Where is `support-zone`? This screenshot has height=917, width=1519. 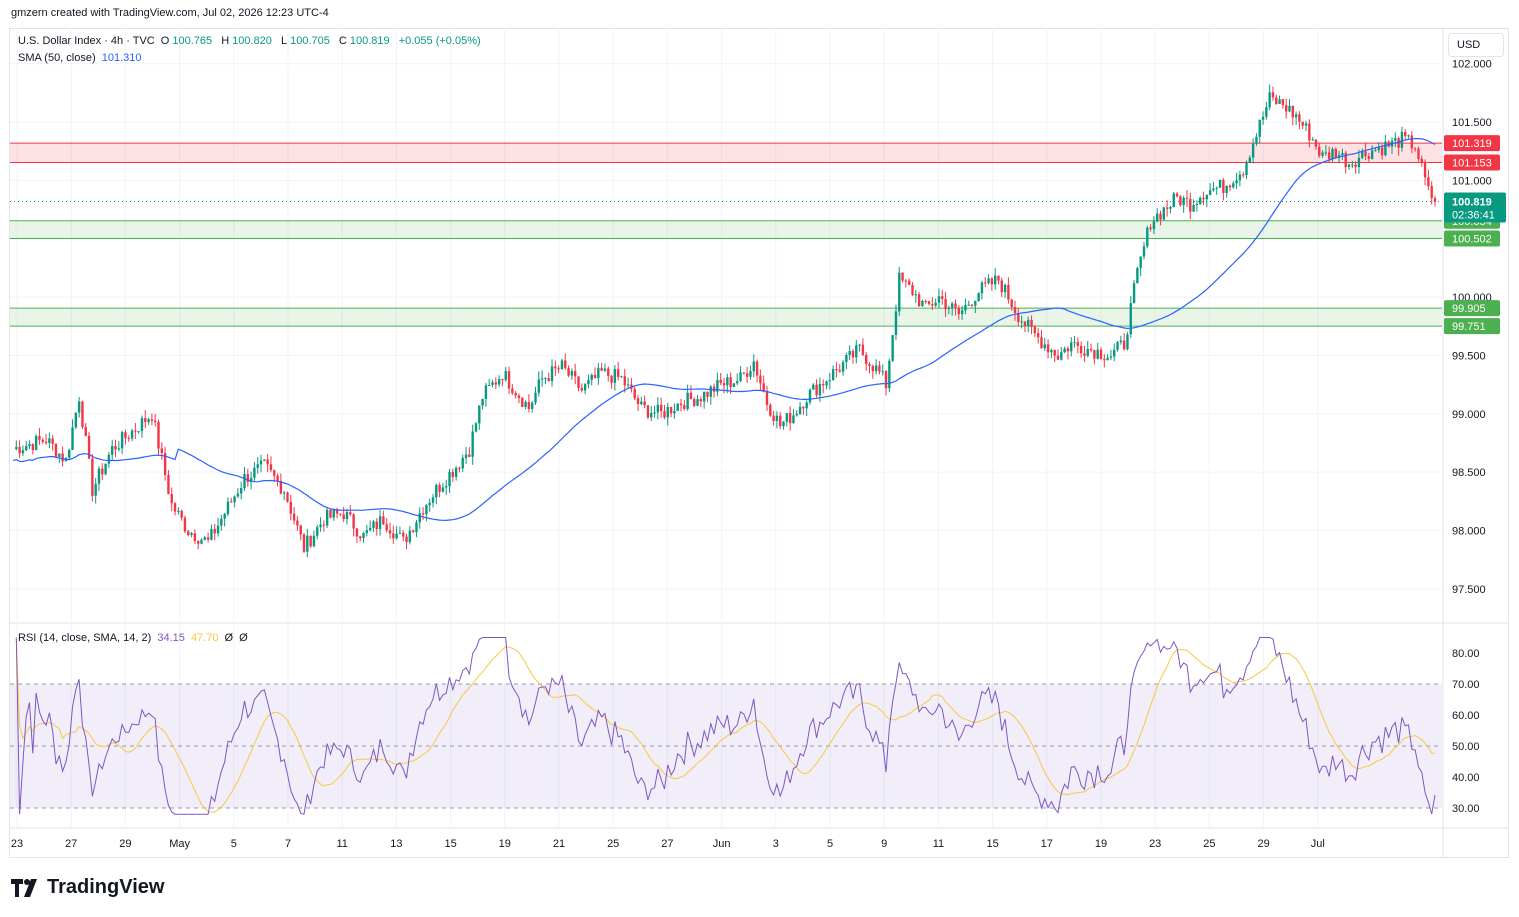
support-zone is located at coordinates (726, 317).